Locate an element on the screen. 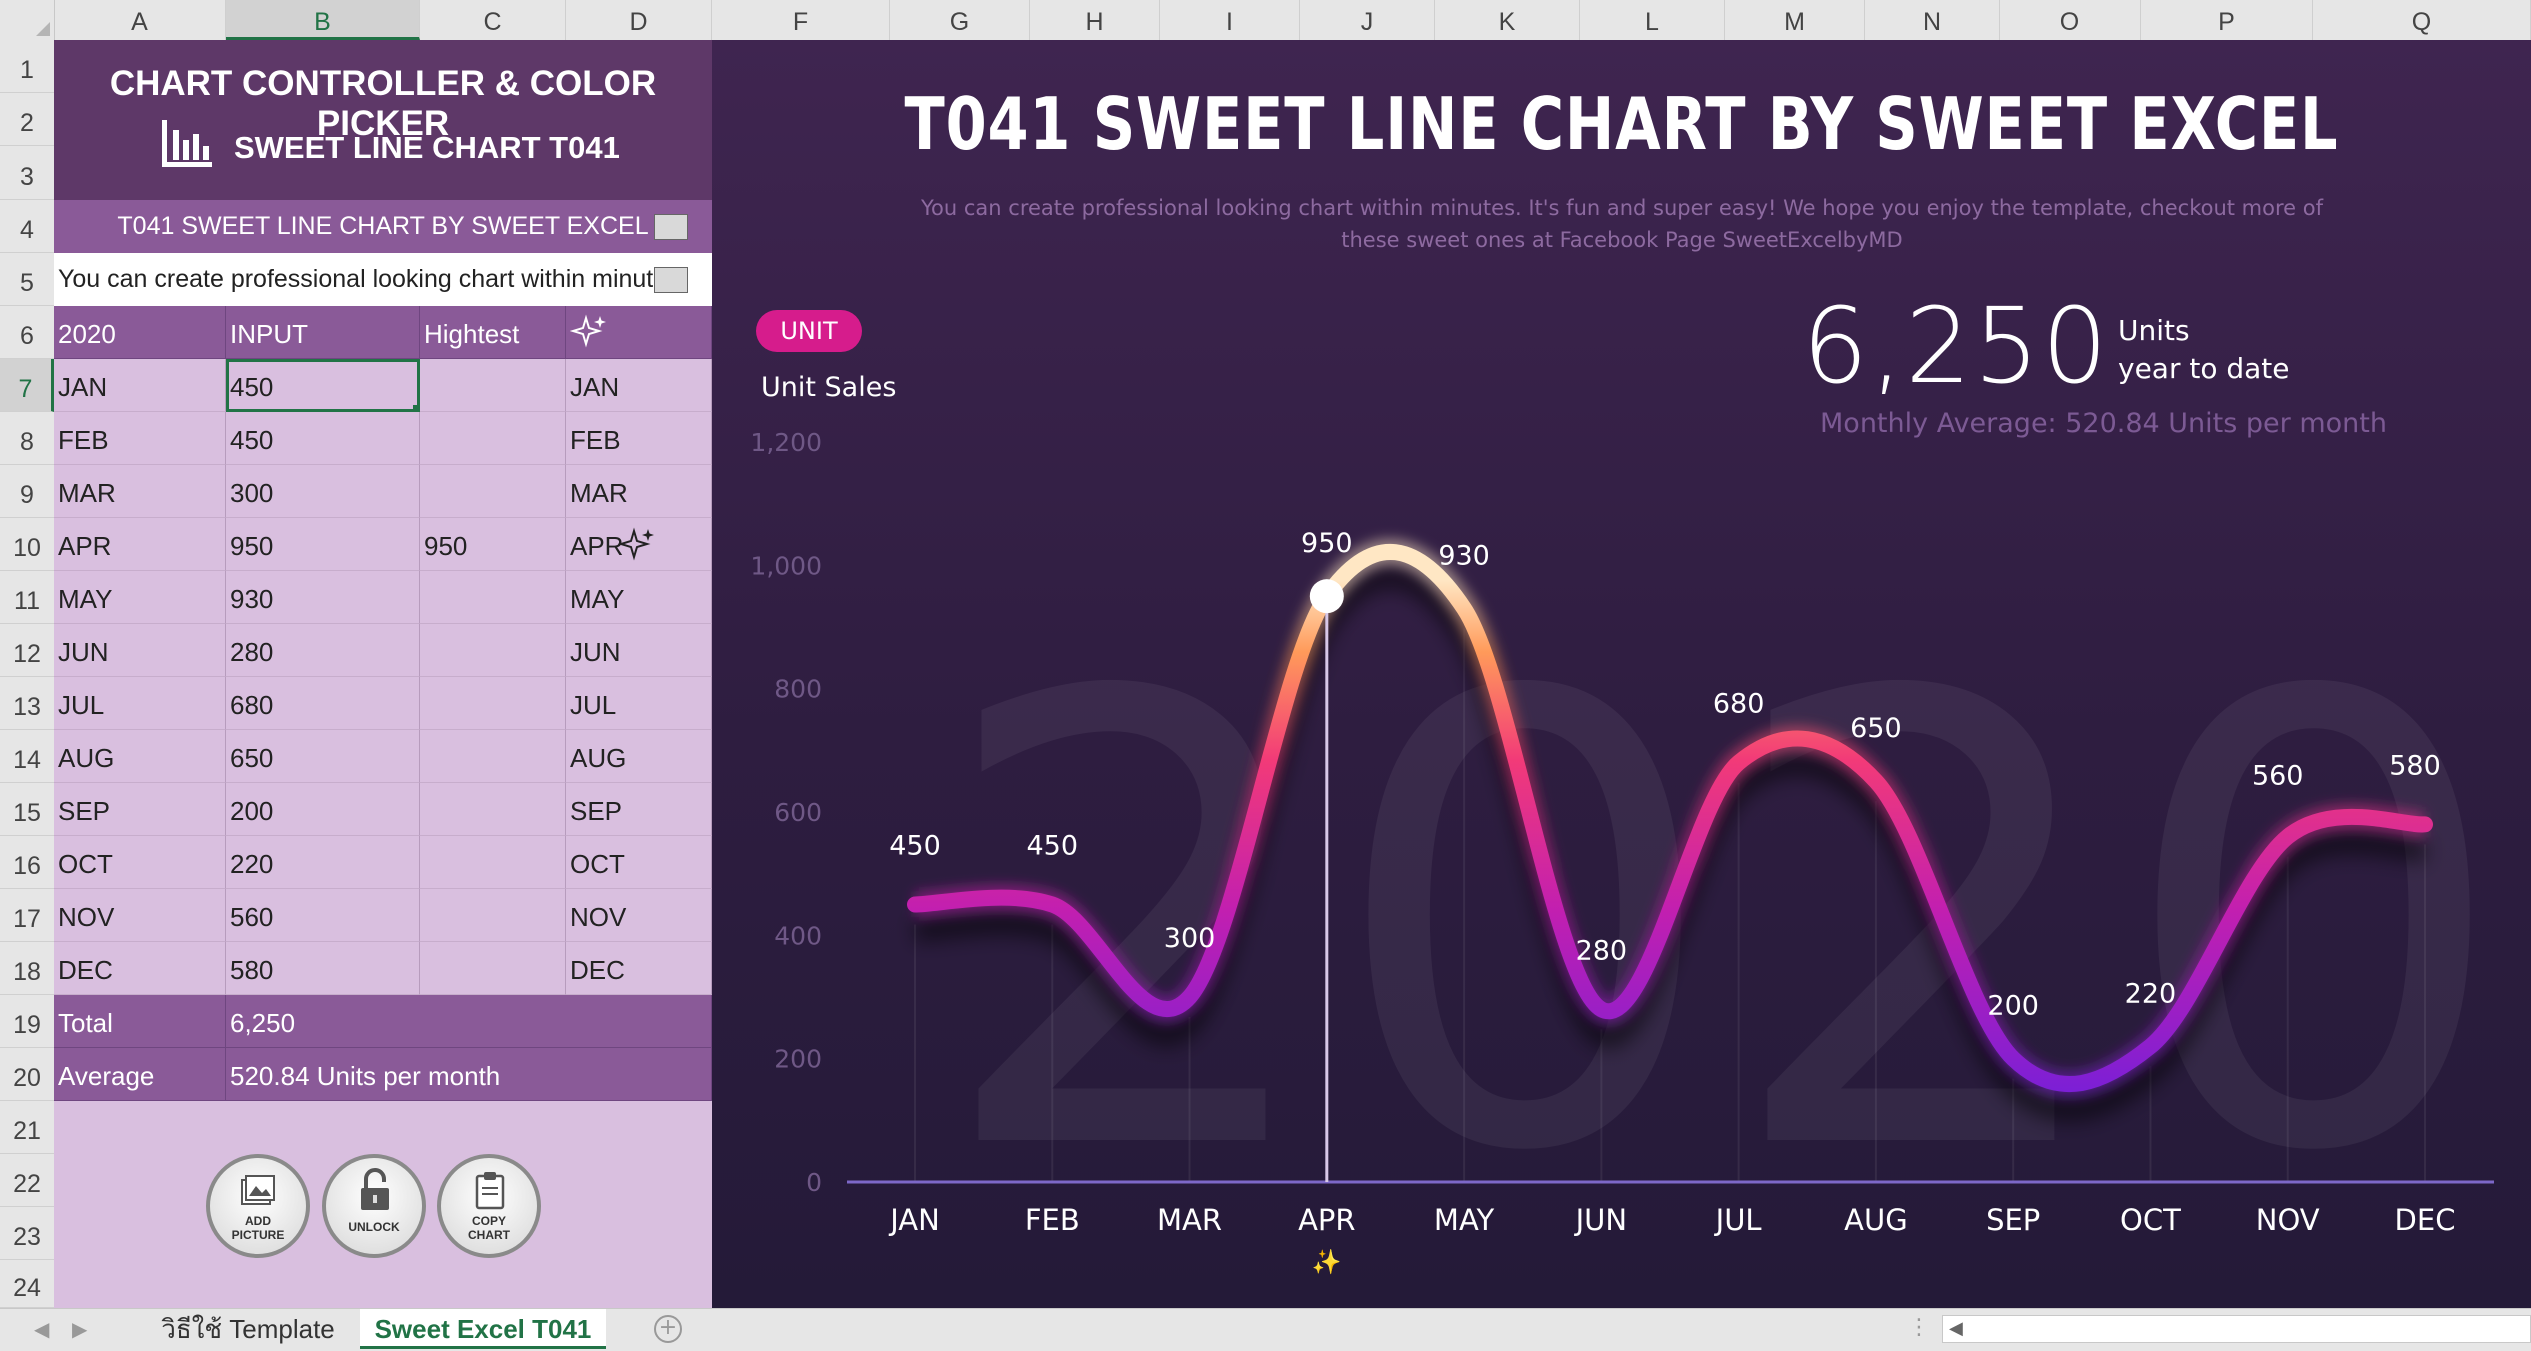  table-cell-label: APR is located at coordinates (639, 544).